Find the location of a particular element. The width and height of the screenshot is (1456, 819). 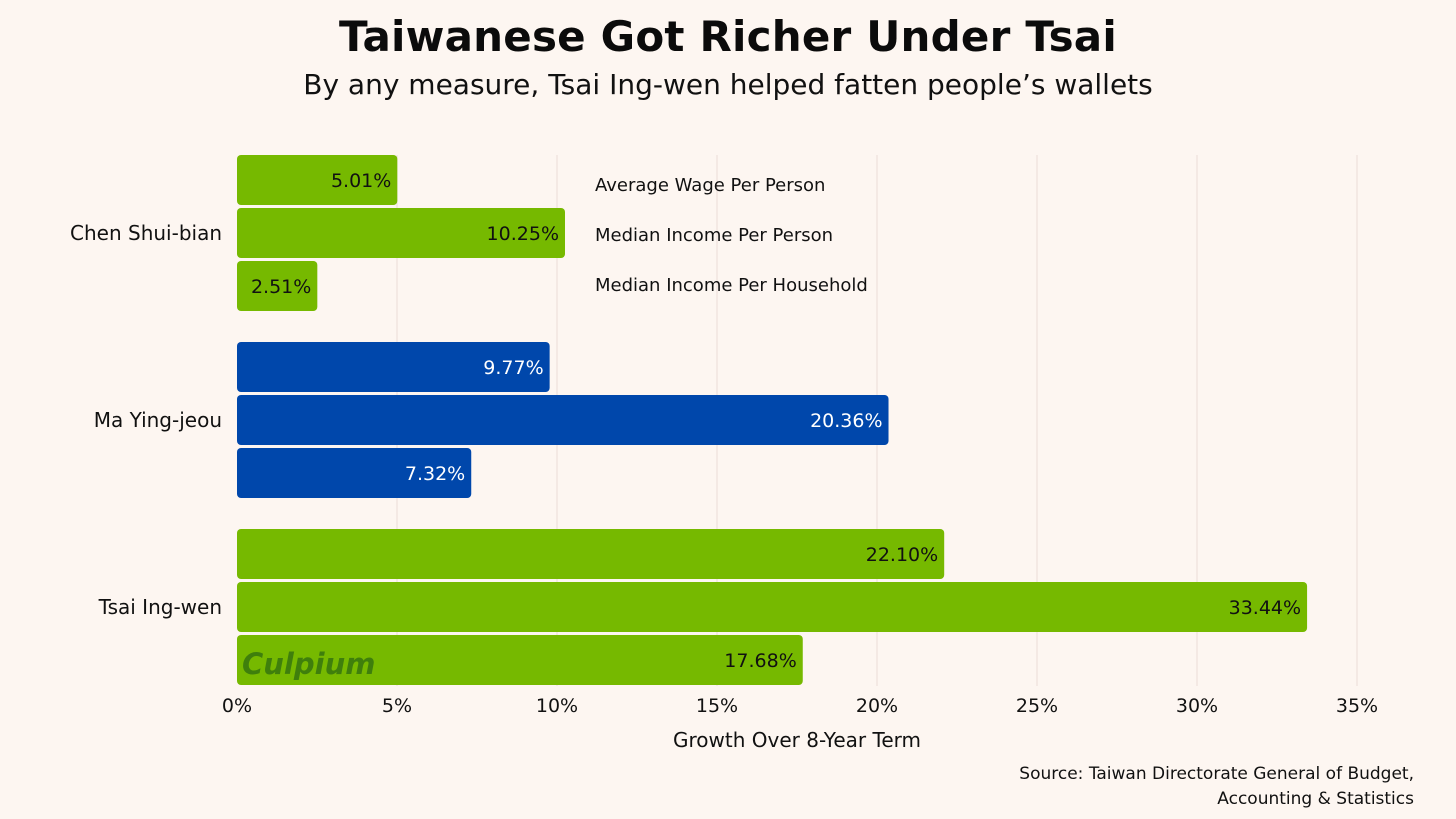

x-tick-label: 0% is located at coordinates (237, 706).